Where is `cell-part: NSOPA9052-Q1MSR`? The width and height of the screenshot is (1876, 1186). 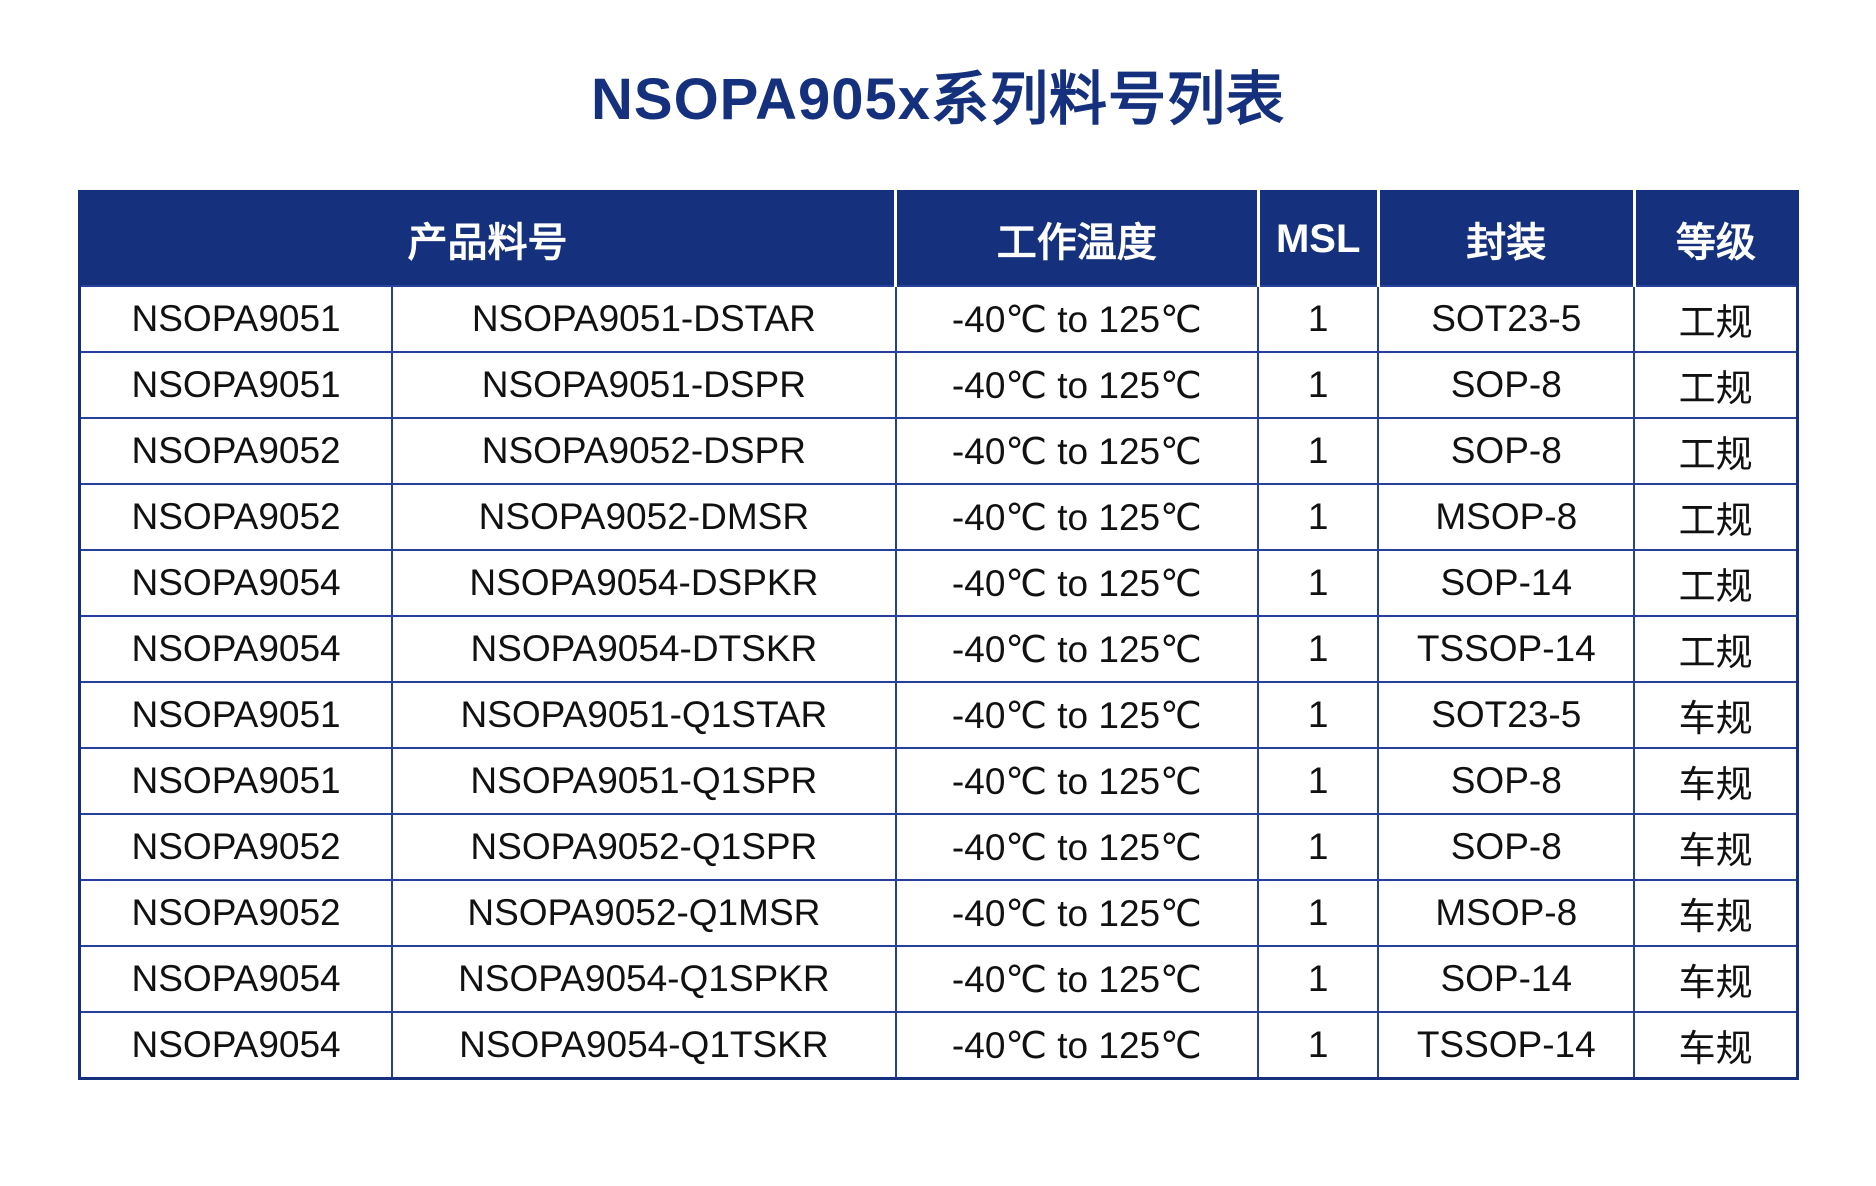
cell-part: NSOPA9052-Q1MSR is located at coordinates (644, 913).